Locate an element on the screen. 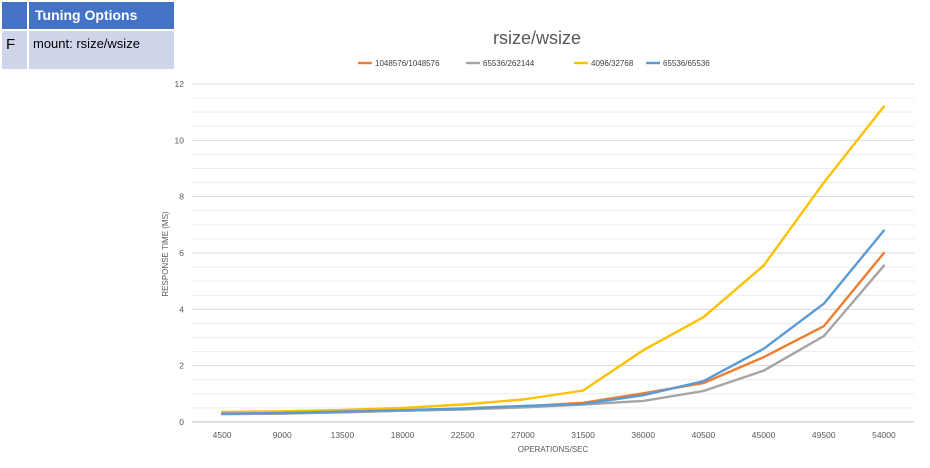 Image resolution: width=930 pixels, height=468 pixels. tuning-option-row: F mount: rsize/wsize is located at coordinates (88, 50).